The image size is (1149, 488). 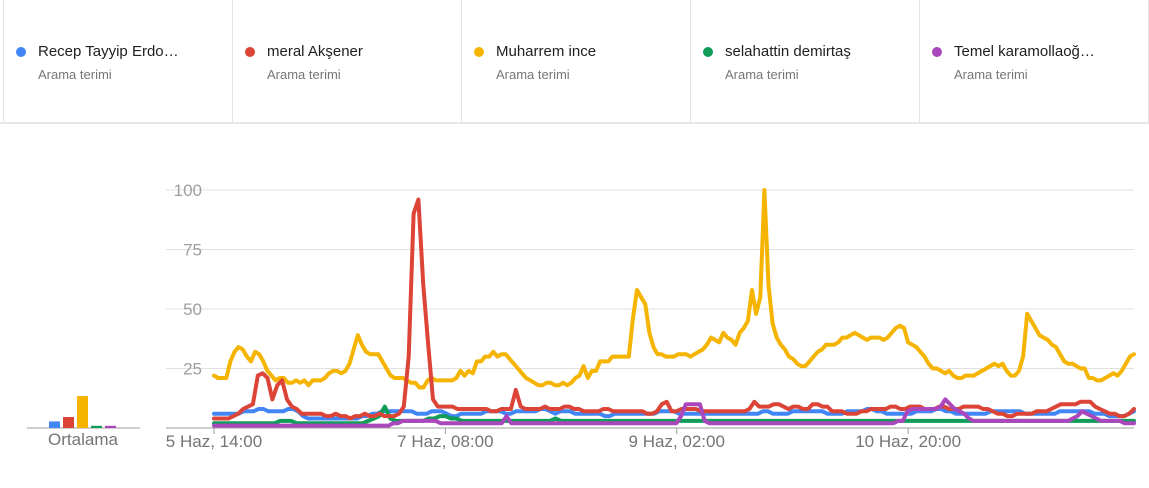 What do you see at coordinates (192, 250) in the screenshot?
I see `y-tick-label: 75` at bounding box center [192, 250].